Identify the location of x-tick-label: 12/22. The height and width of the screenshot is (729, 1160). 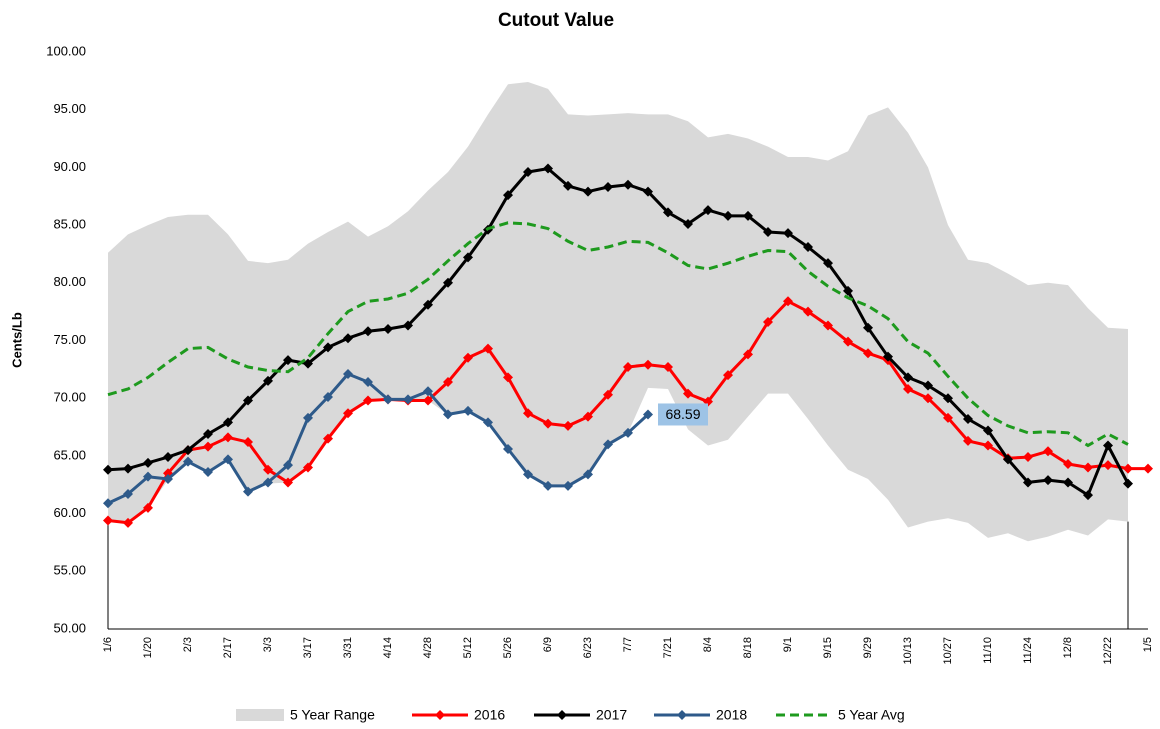
(1108, 651).